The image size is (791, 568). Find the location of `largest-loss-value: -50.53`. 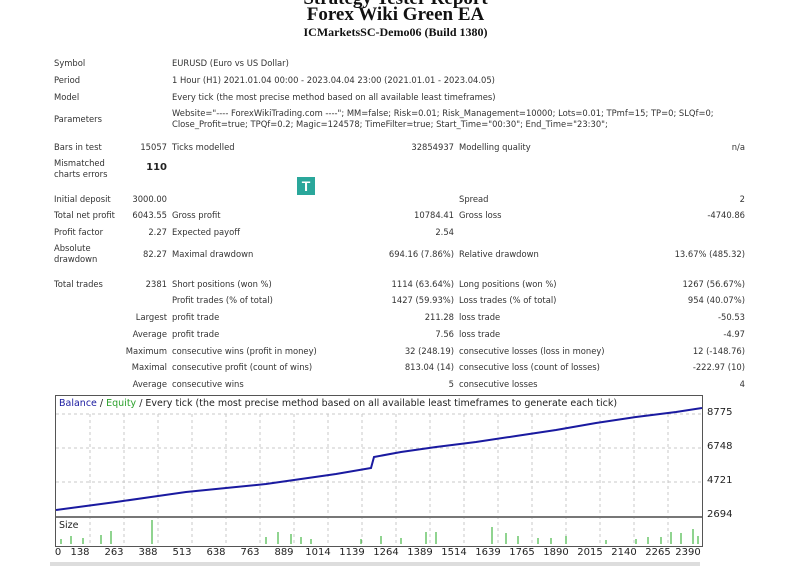

largest-loss-value: -50.53 is located at coordinates (731, 317).